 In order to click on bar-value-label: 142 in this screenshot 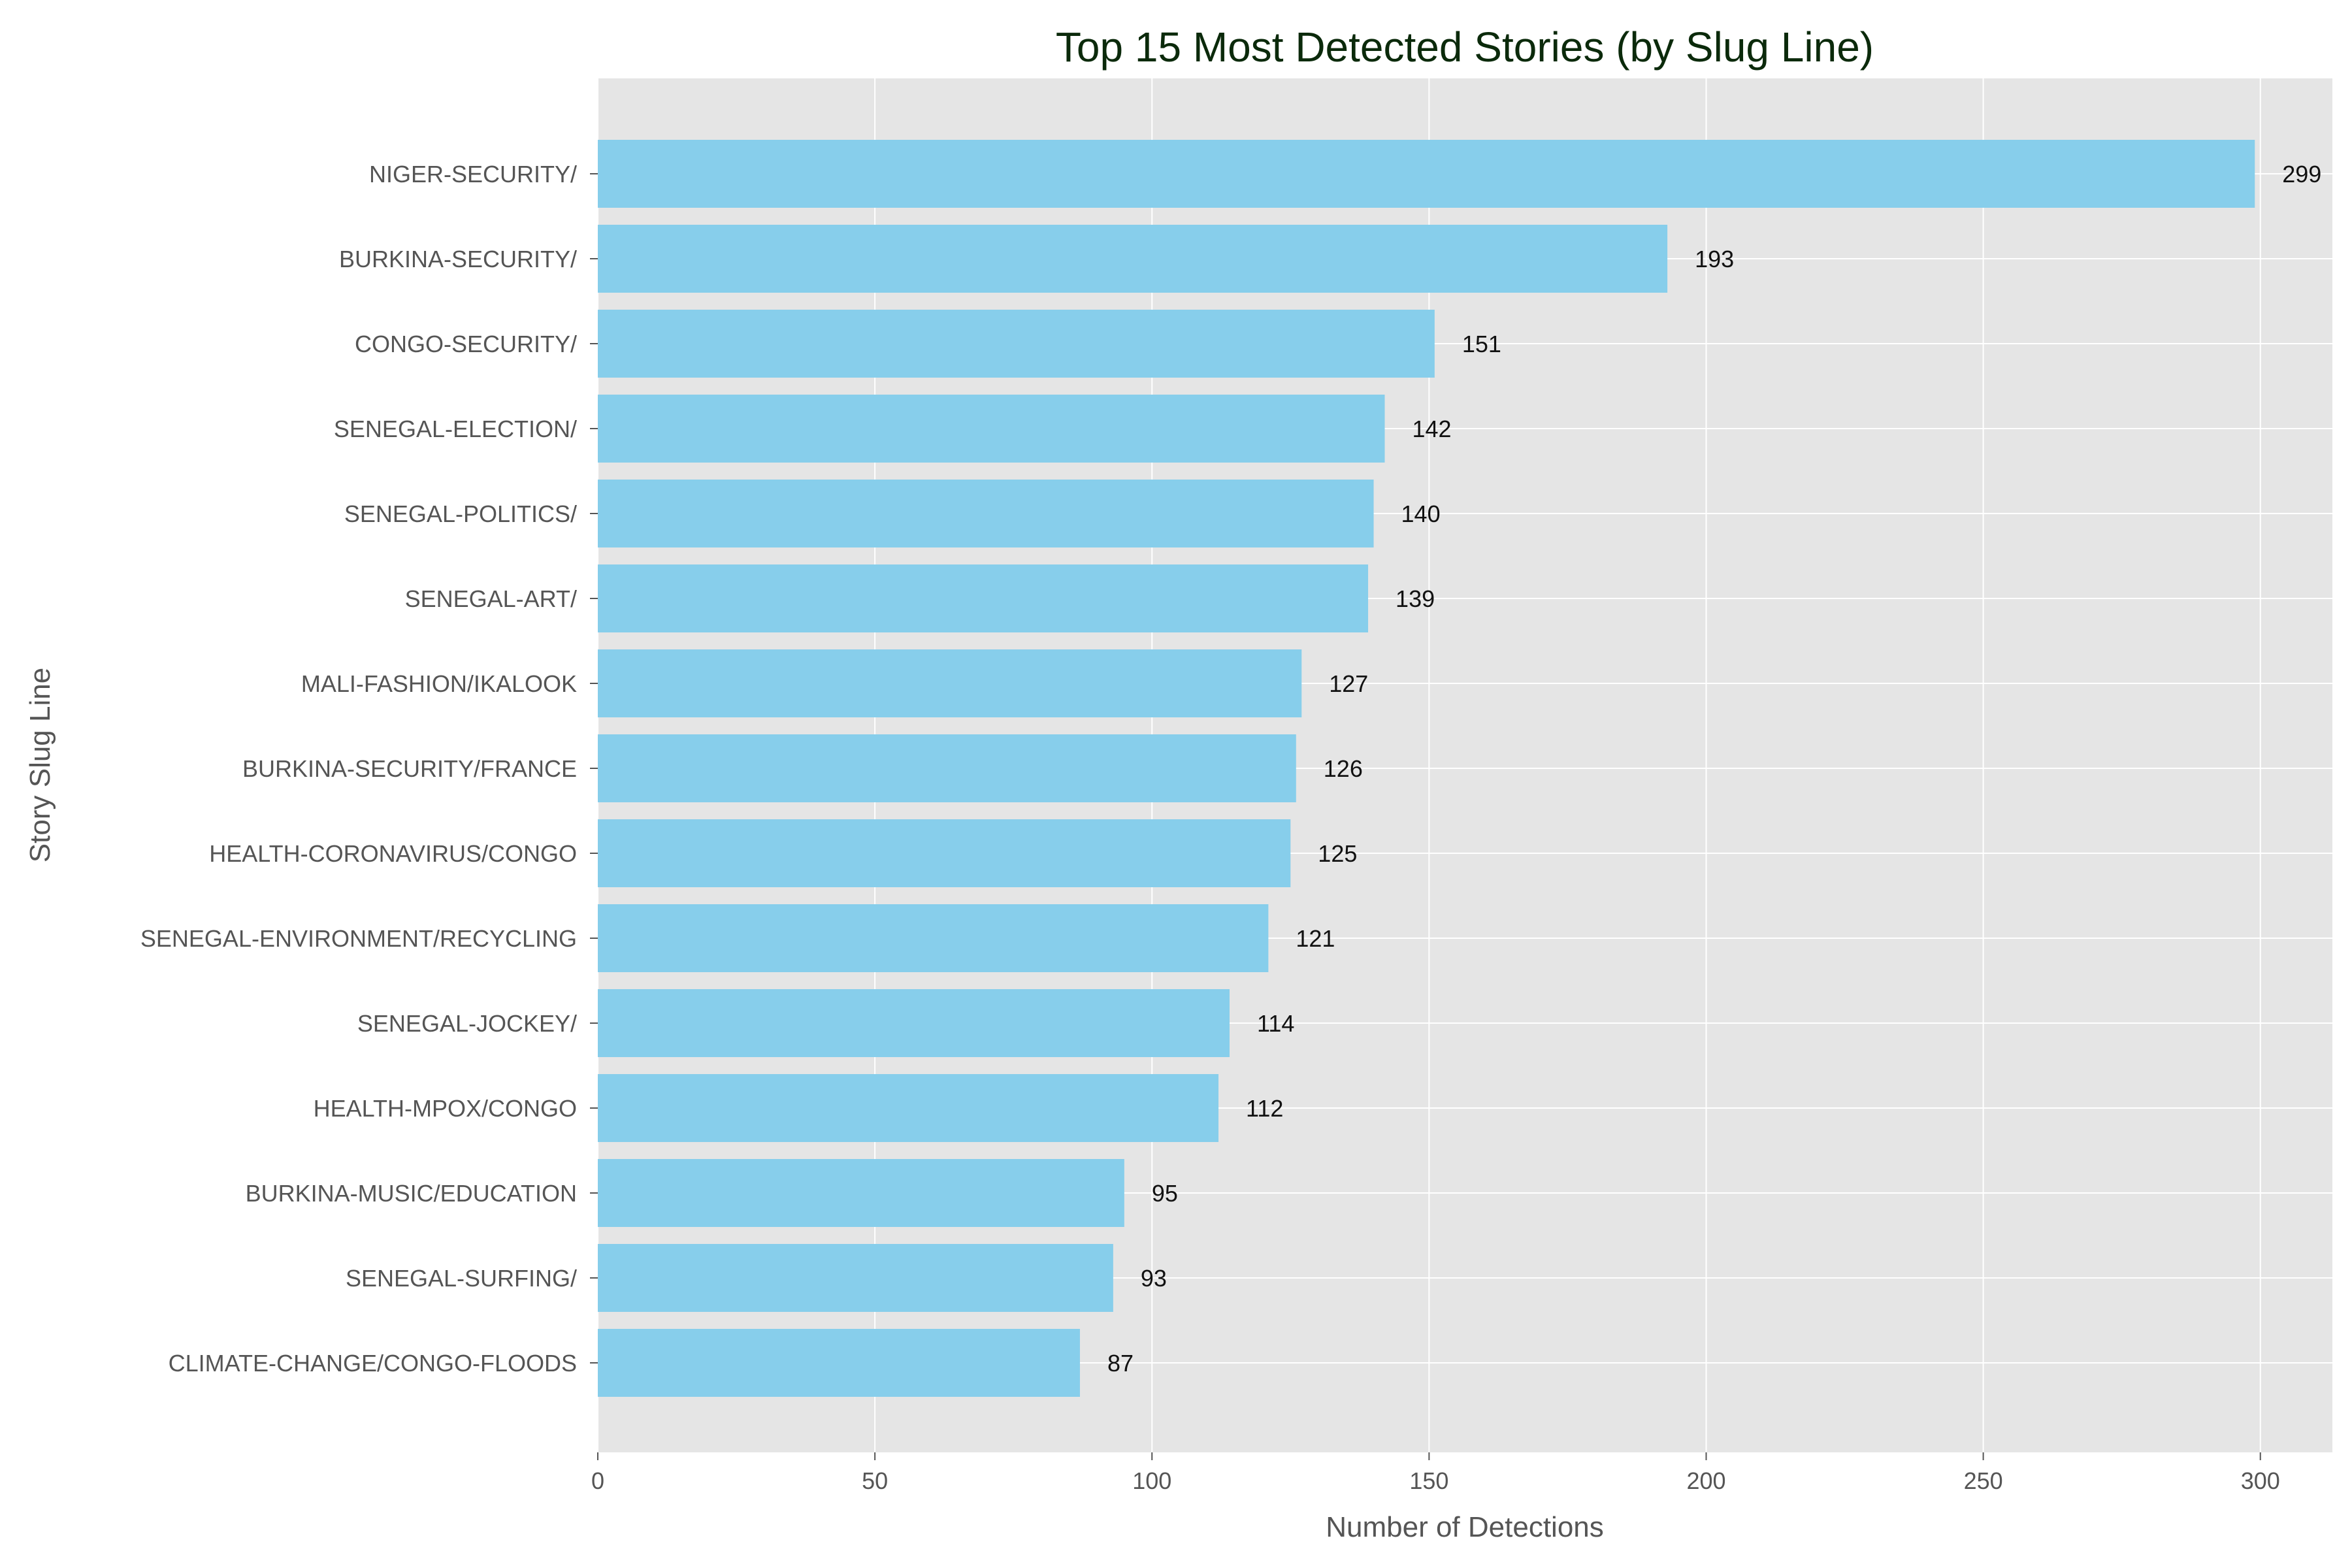, I will do `click(1432, 429)`.